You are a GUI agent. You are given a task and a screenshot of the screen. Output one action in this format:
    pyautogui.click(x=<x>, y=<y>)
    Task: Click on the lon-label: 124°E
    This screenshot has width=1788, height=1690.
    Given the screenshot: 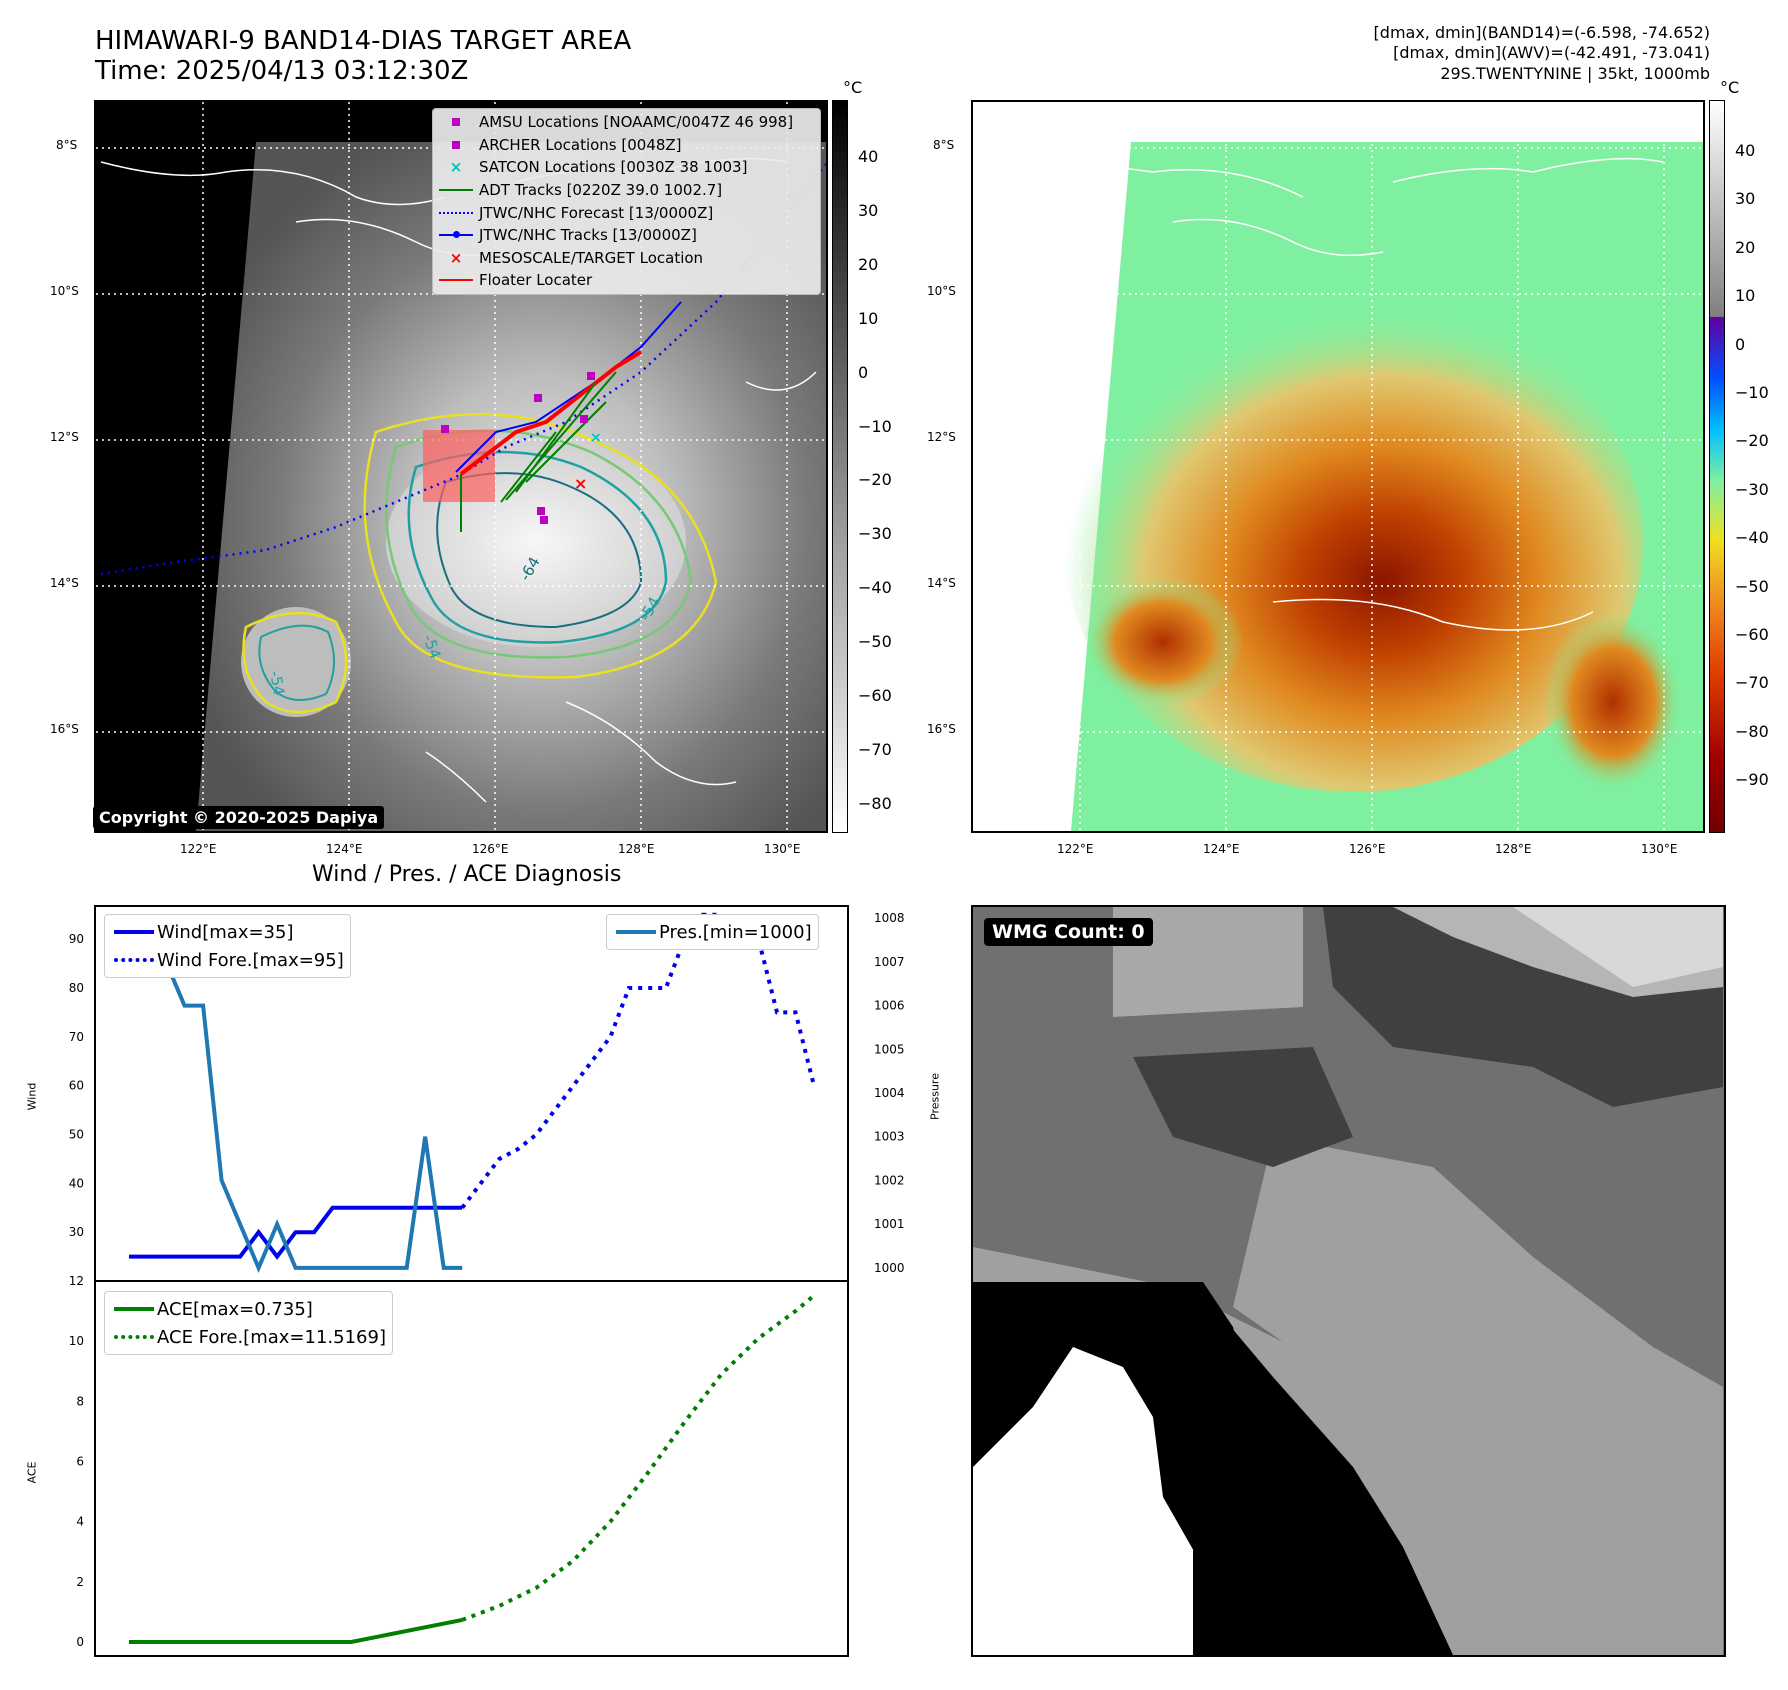 What is the action you would take?
    pyautogui.click(x=344, y=849)
    